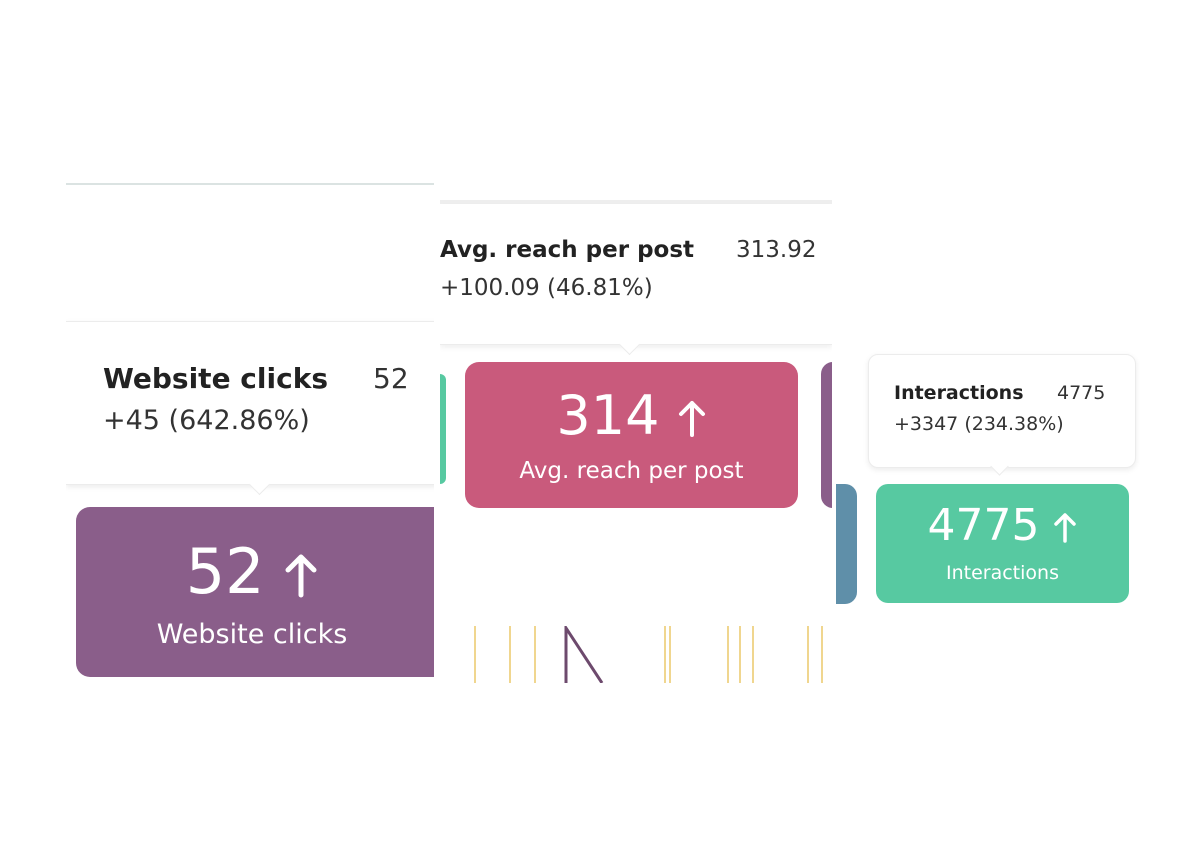  Describe the element at coordinates (979, 424) in the screenshot. I see `tooltip-delta: +3347 (234.38%)` at that location.